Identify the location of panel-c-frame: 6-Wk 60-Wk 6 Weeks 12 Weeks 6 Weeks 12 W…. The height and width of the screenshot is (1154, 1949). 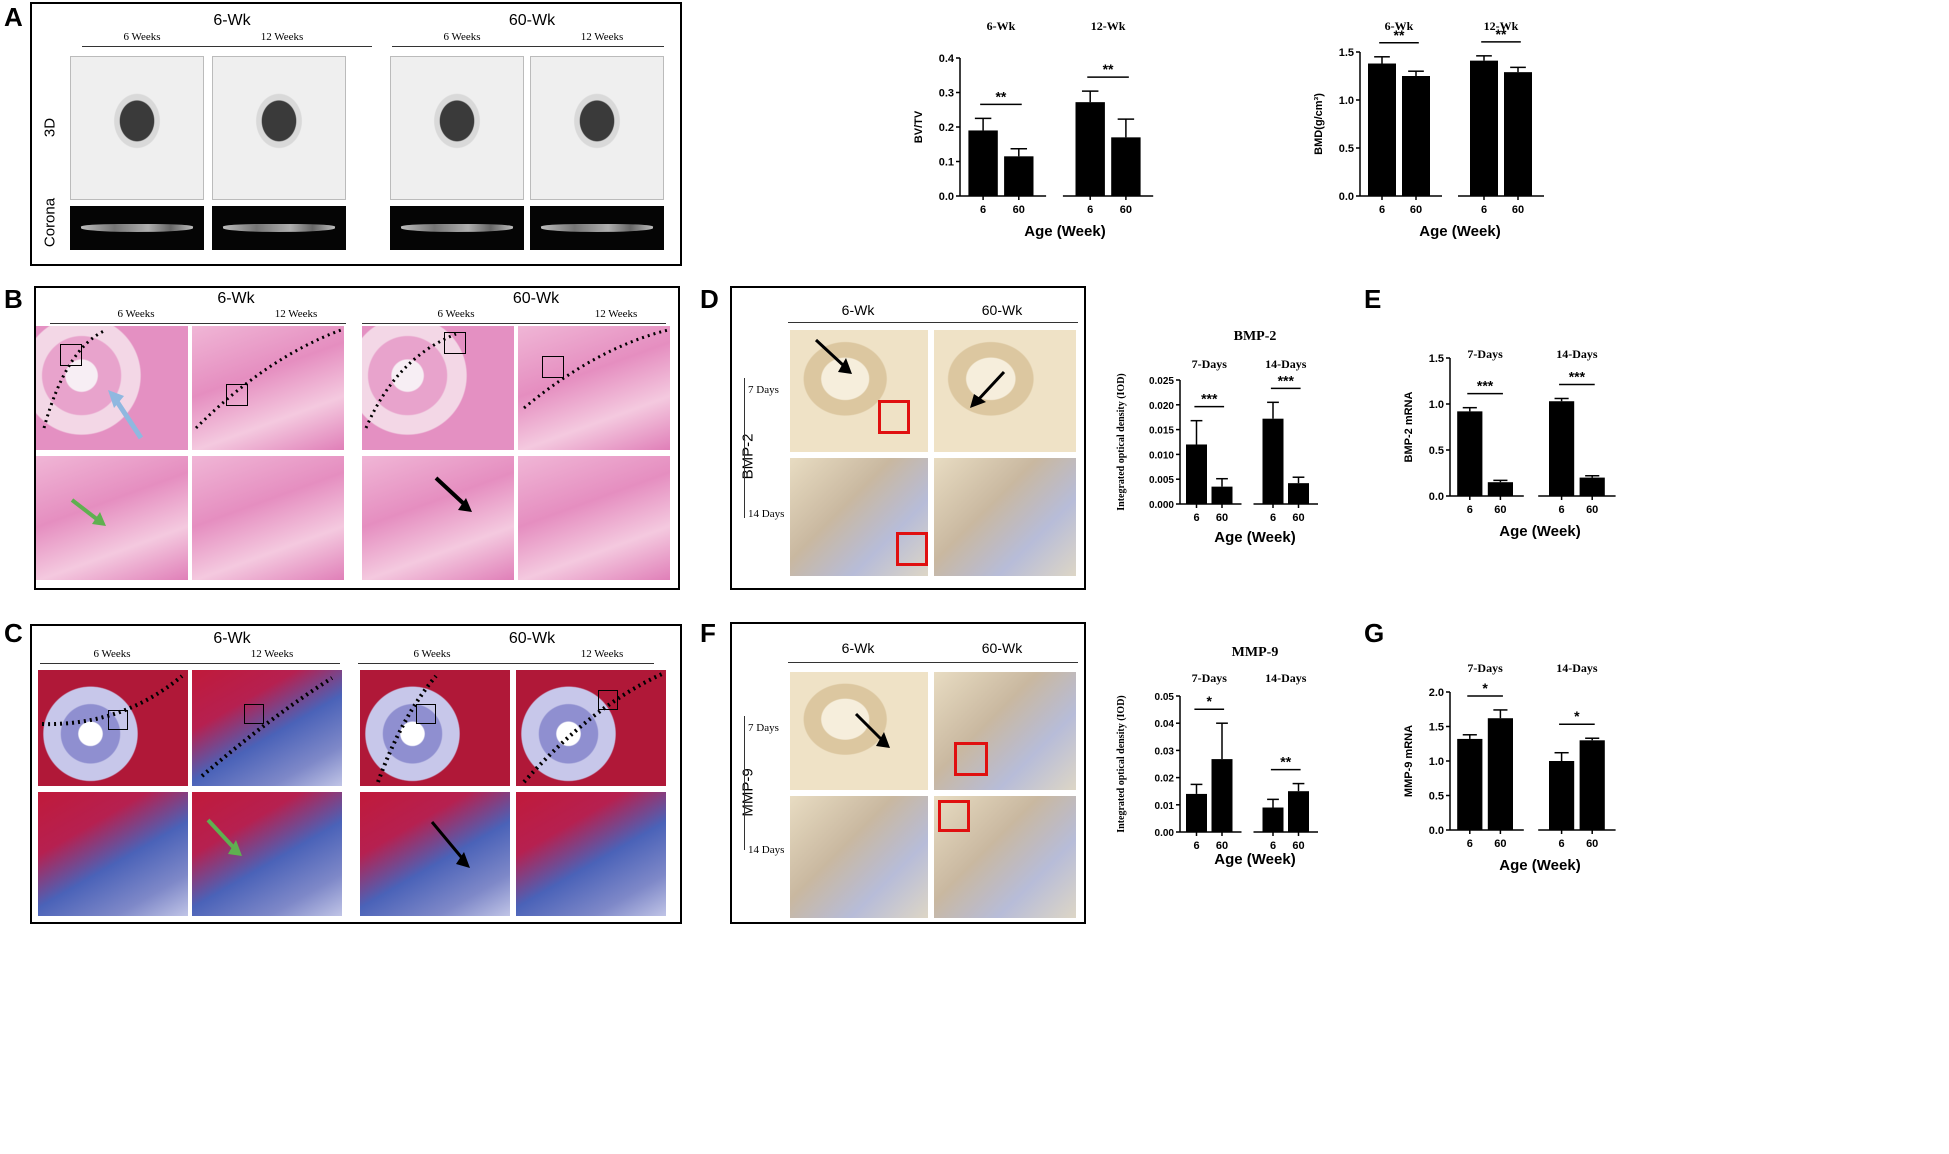
(356, 774).